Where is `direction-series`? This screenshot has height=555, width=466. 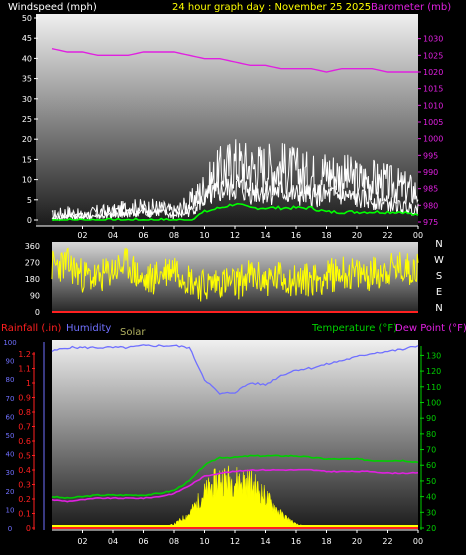 direction-series is located at coordinates (235, 274).